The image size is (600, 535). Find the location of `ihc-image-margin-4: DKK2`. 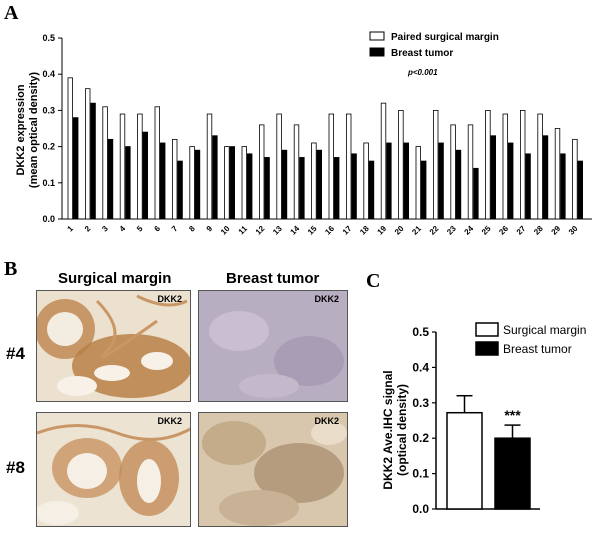

ihc-image-margin-4: DKK2 is located at coordinates (113, 346).